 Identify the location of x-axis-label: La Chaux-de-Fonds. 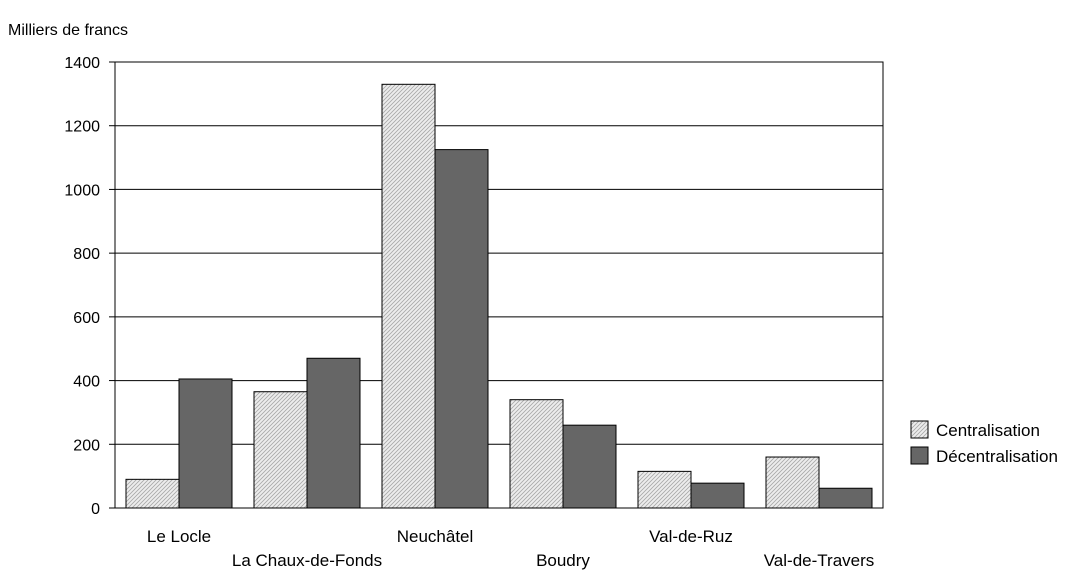
(307, 560).